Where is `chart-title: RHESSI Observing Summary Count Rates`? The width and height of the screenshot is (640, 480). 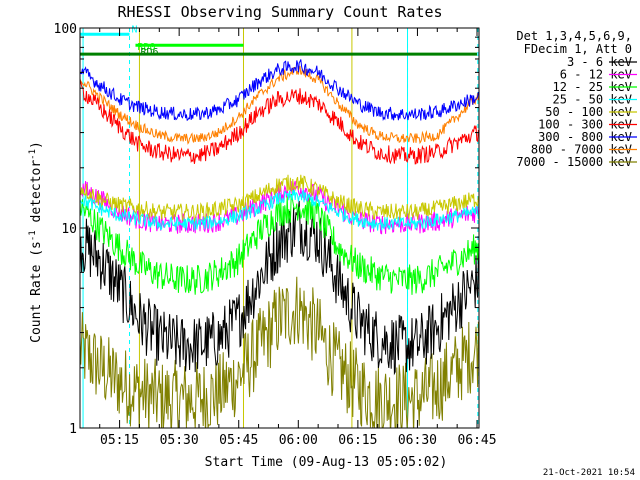 chart-title: RHESSI Observing Summary Count Rates is located at coordinates (279, 12).